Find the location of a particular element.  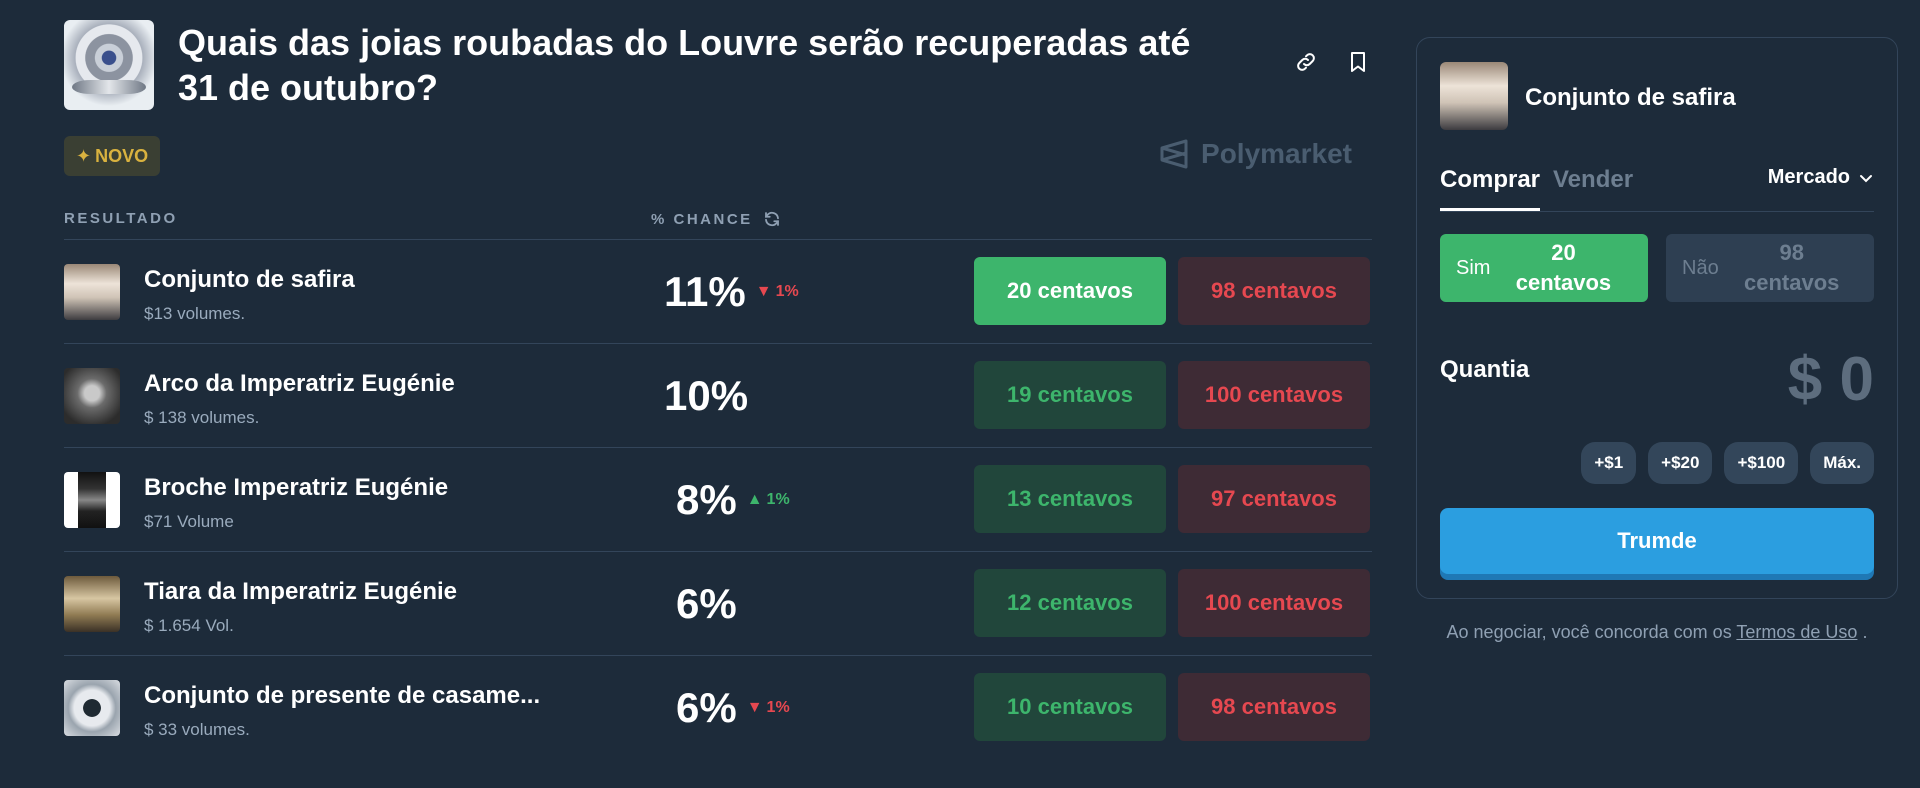

buy-yes-button: 12 centavos is located at coordinates (1070, 603).